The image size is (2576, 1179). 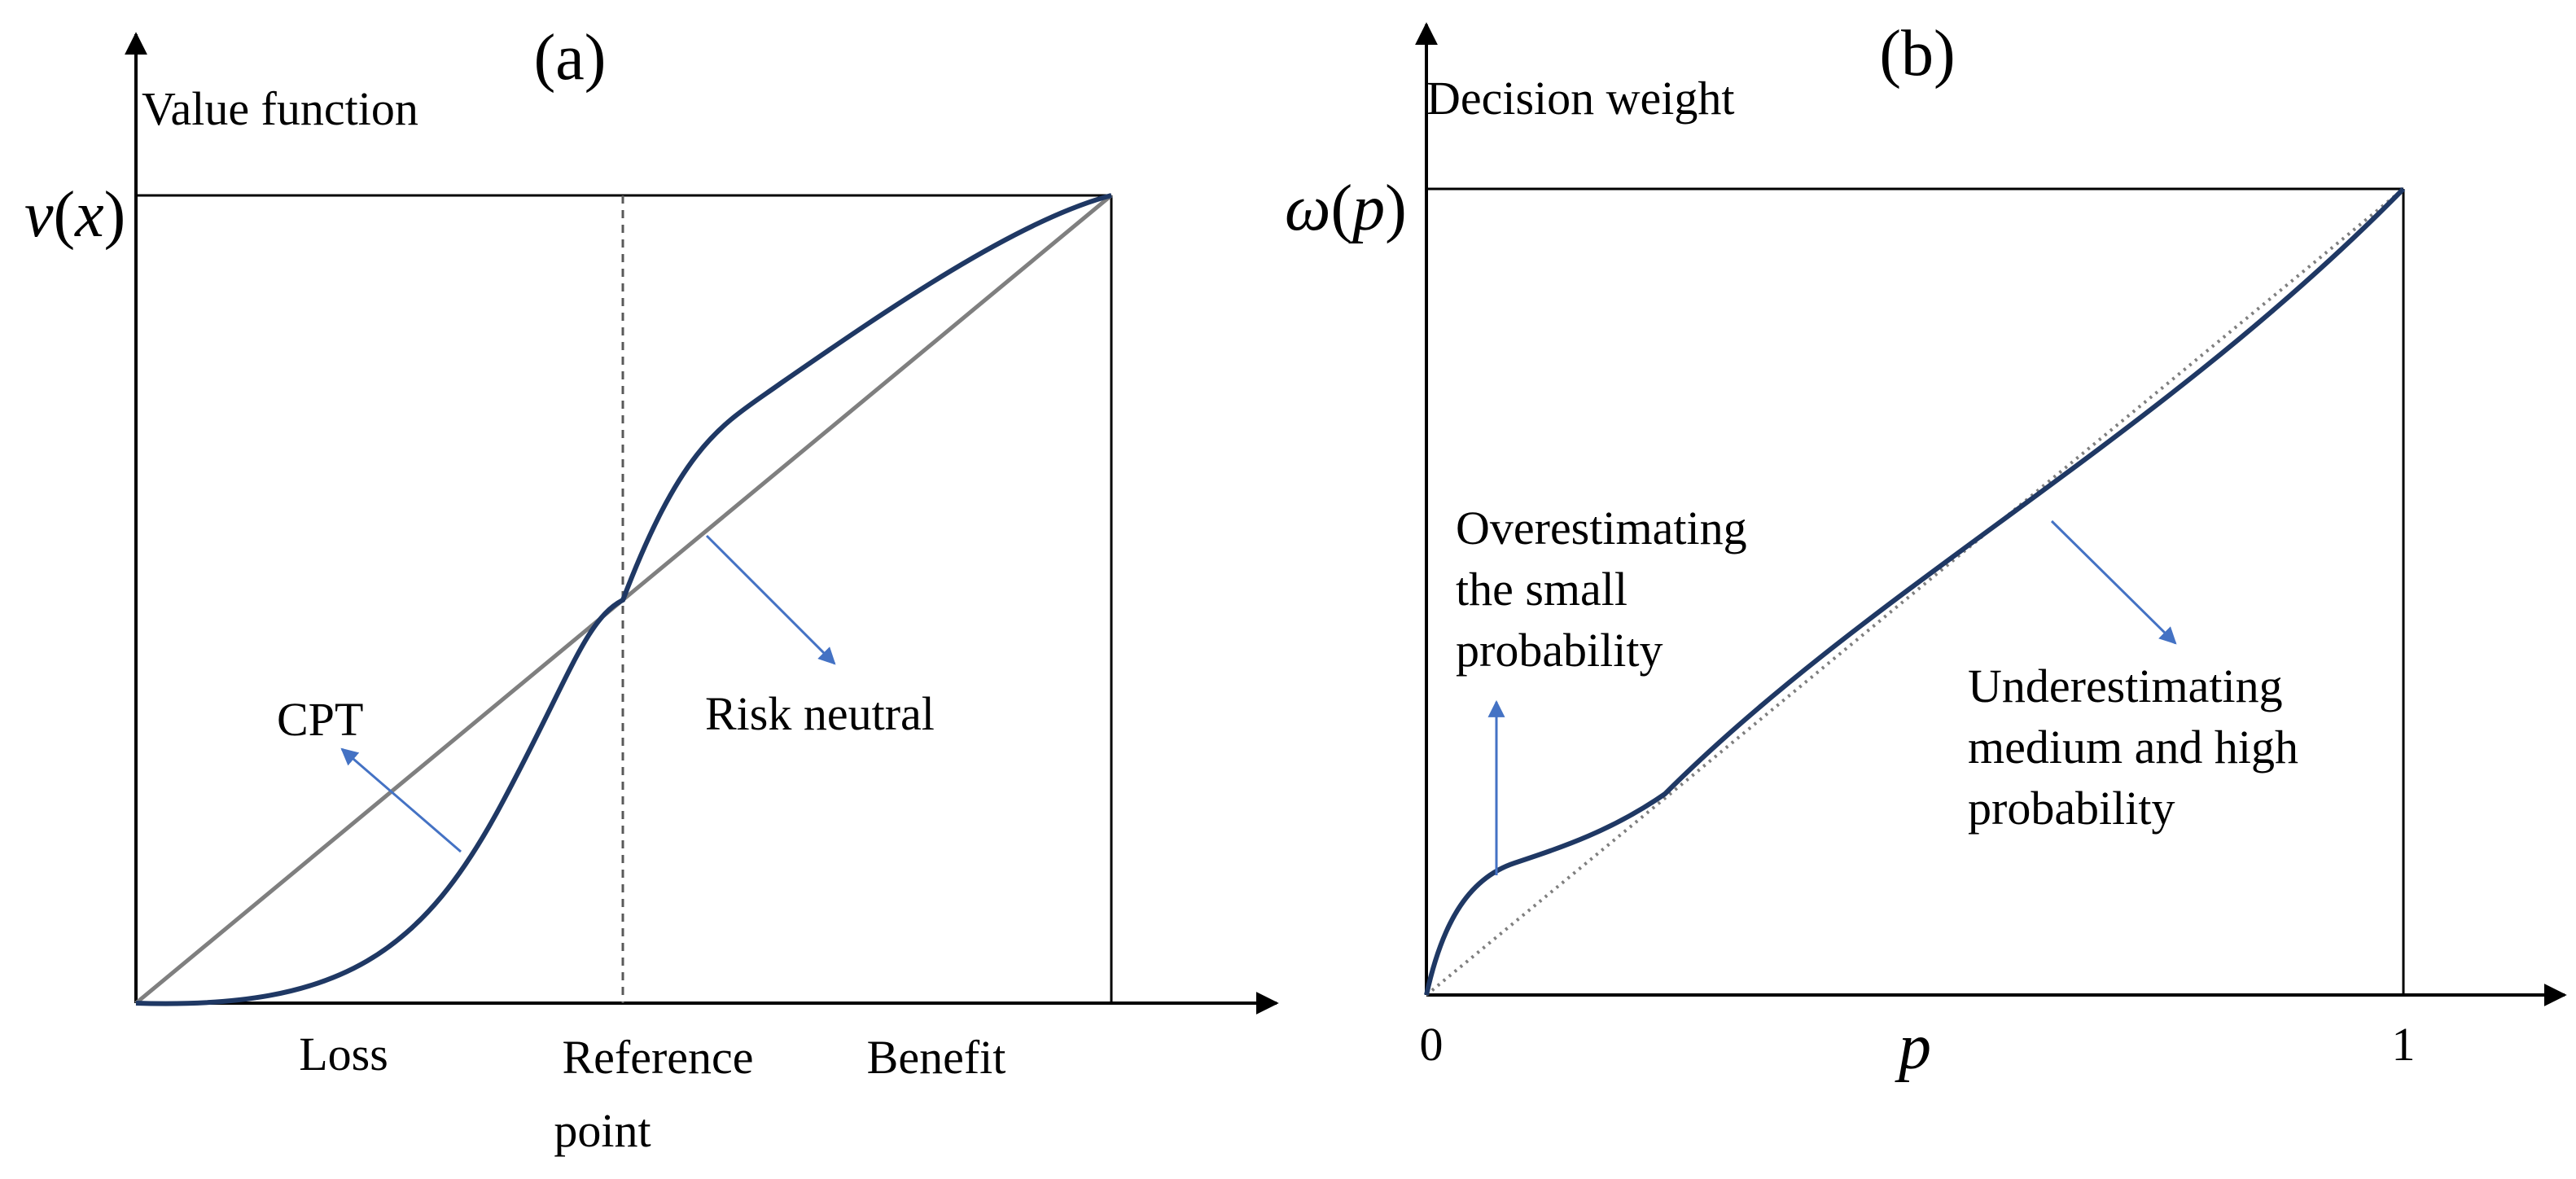 I want to click on x-tick-one: 1, so click(x=2404, y=1045).